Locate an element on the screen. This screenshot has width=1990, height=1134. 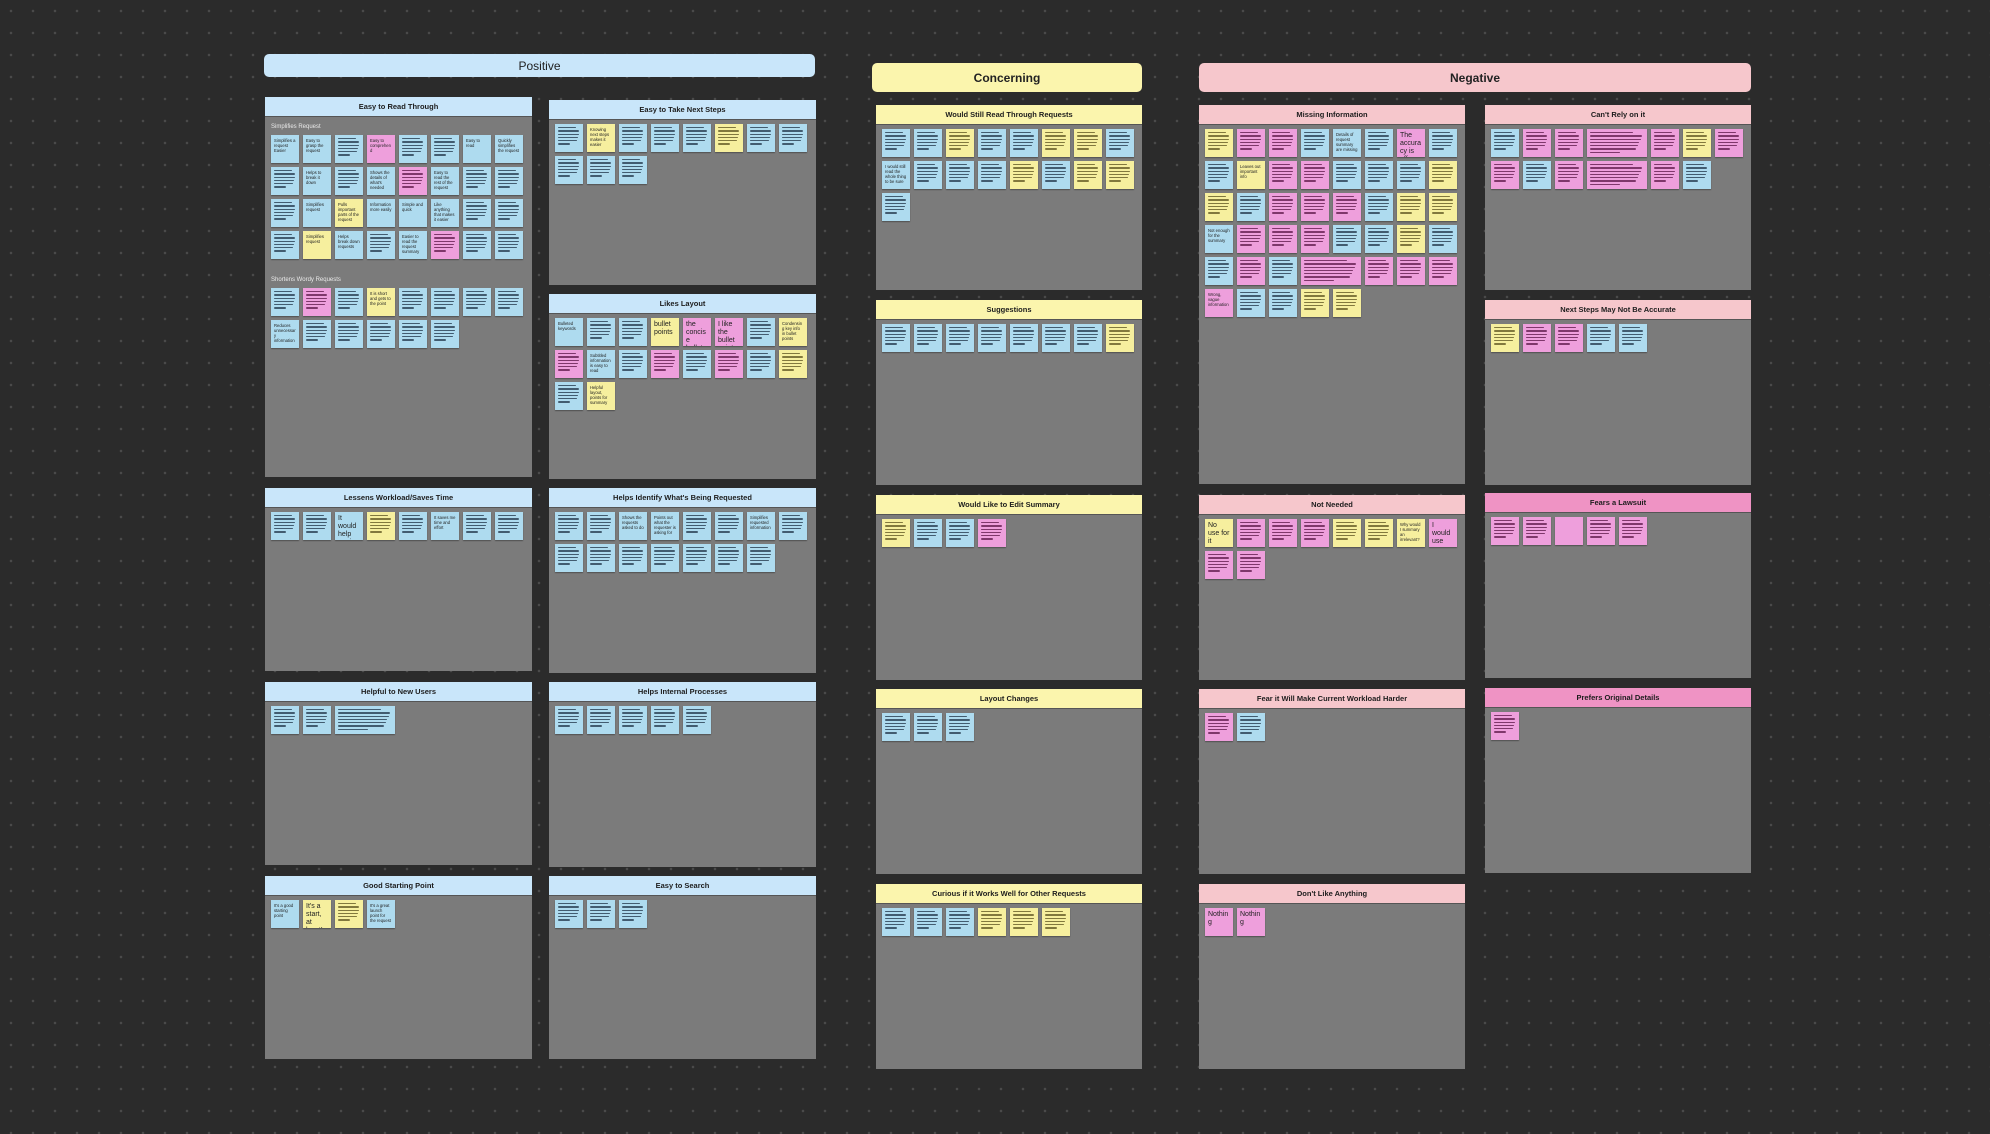
sticky-note: Information more easily is located at coordinates (381, 213).